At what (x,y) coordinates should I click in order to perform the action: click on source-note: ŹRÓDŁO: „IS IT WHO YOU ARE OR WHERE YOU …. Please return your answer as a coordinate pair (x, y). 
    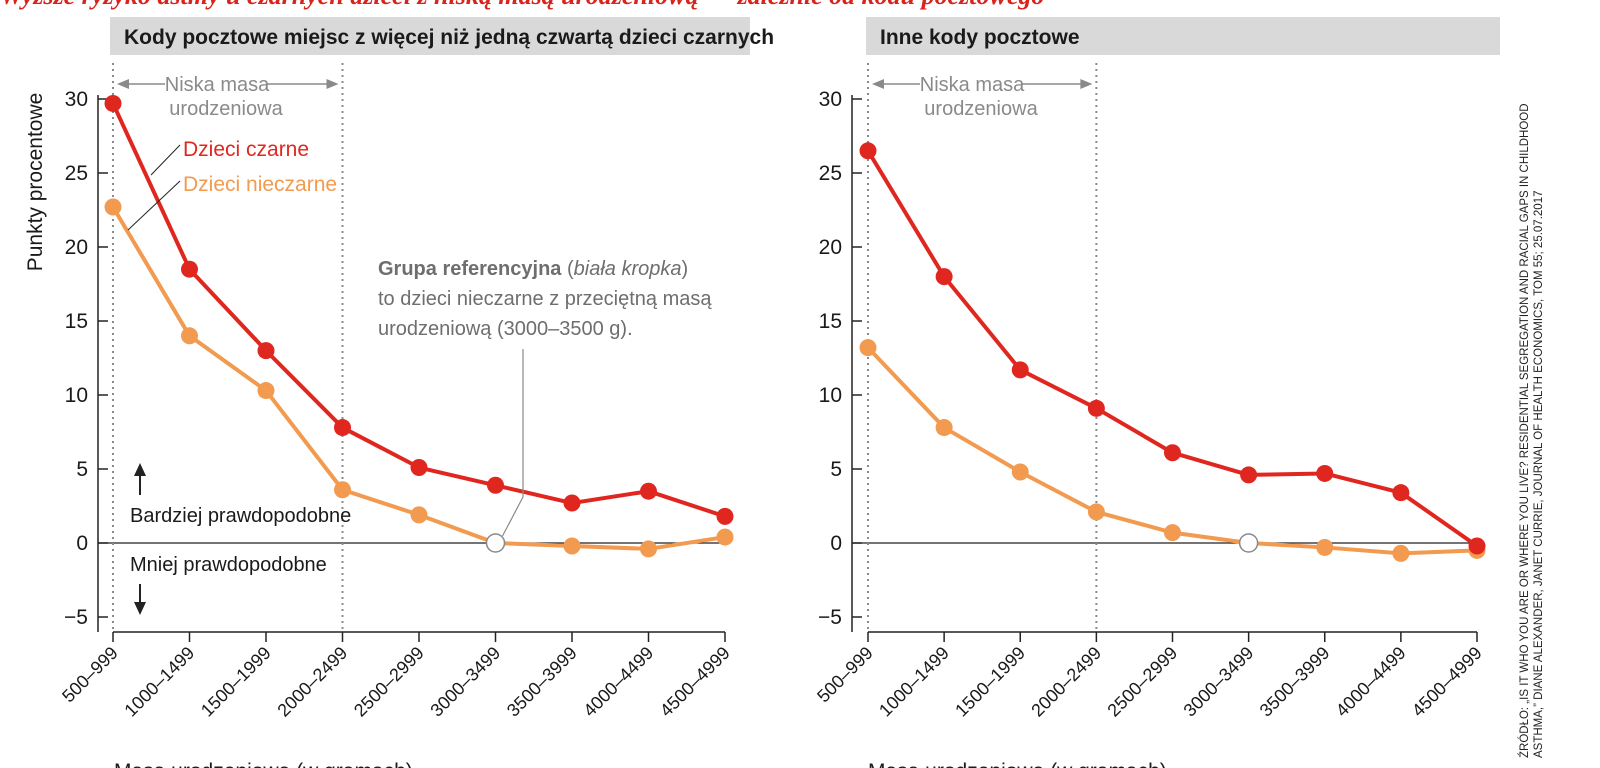
    Looking at the image, I should click on (1531, 430).